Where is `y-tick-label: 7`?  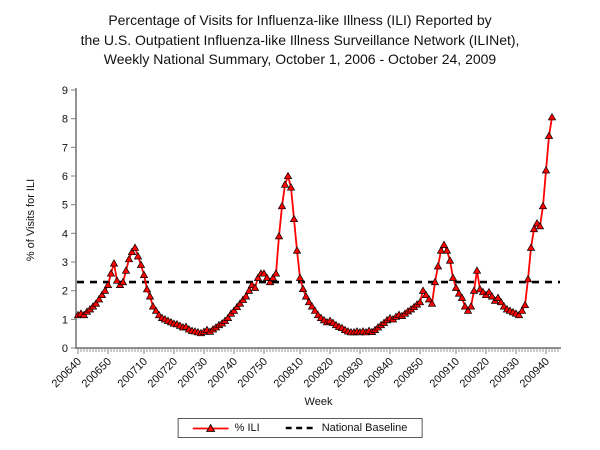 y-tick-label: 7 is located at coordinates (65, 148).